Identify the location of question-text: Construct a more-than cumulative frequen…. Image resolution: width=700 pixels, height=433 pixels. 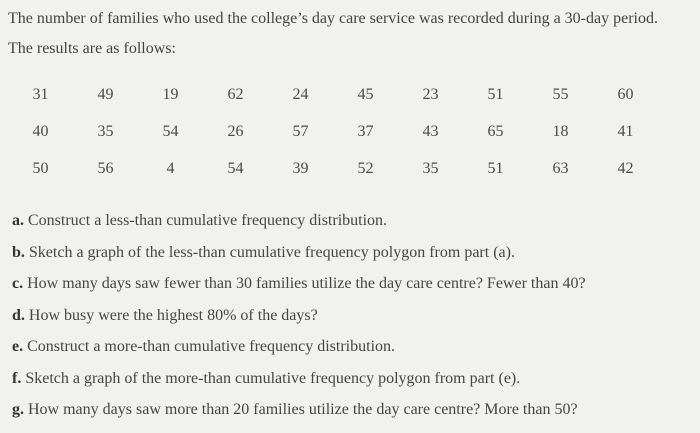
(211, 346).